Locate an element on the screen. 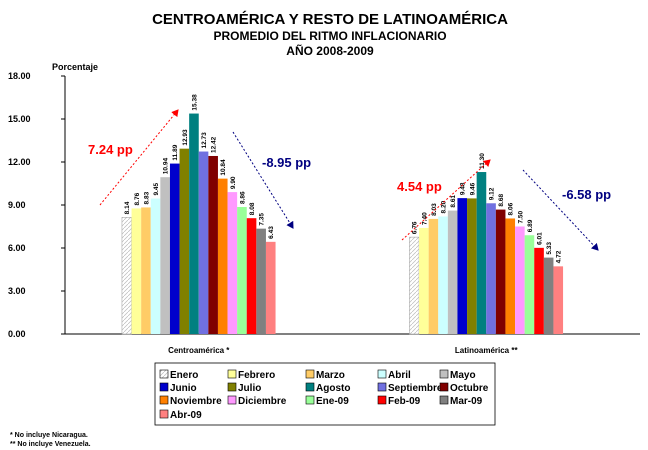  y-axis-label: Porcentaje is located at coordinates (75, 67).